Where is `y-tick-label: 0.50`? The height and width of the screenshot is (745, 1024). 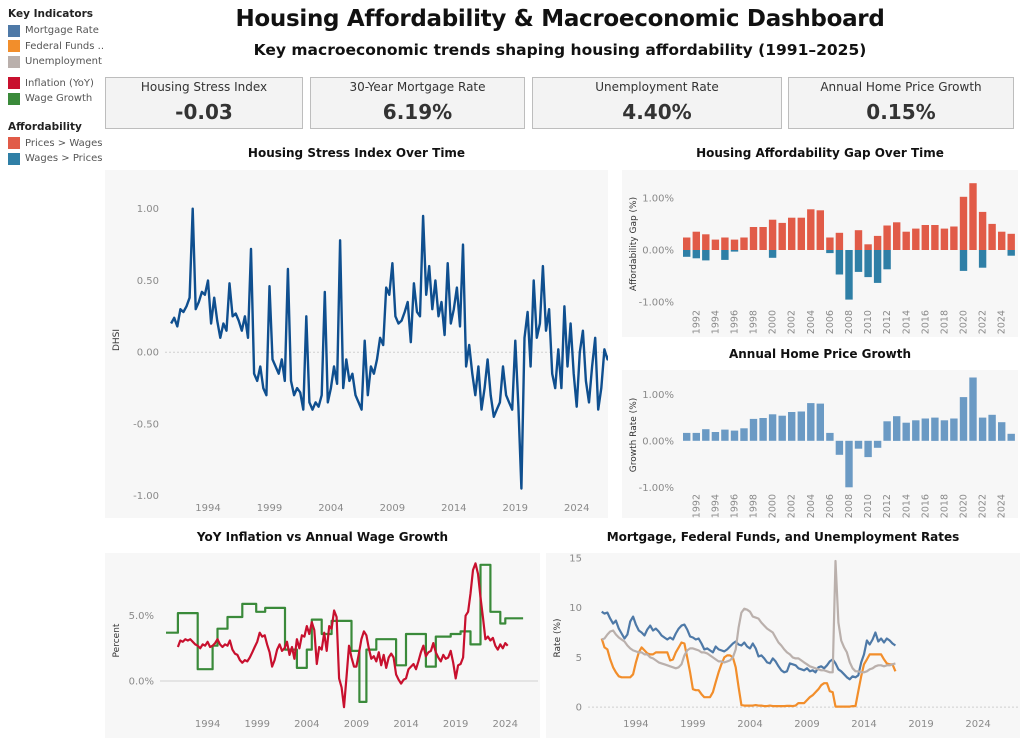 y-tick-label: 0.50 is located at coordinates (148, 281).